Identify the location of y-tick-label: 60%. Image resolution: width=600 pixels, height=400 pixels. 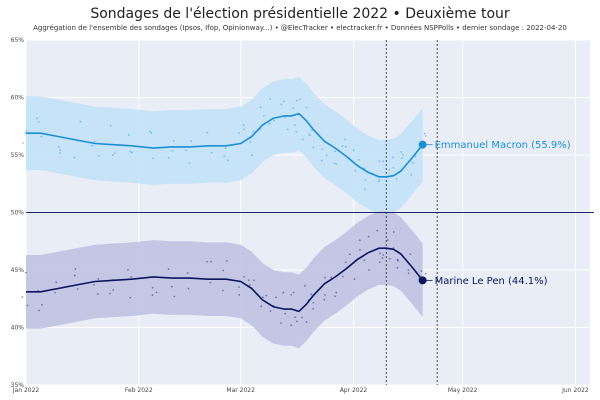
(18, 98).